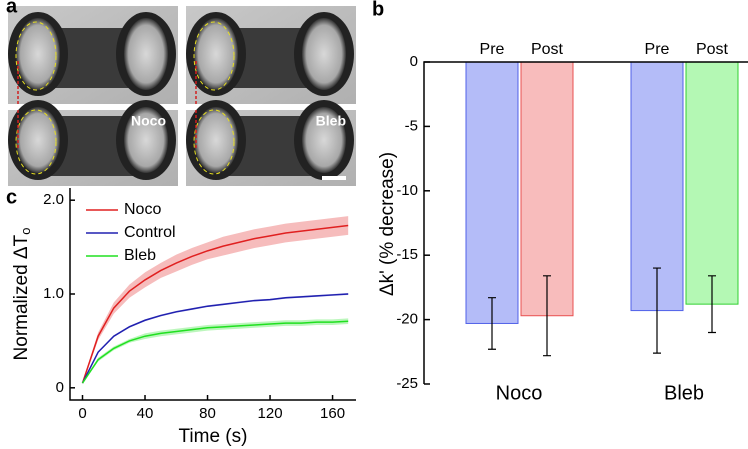 This screenshot has height=449, width=748. What do you see at coordinates (378, 10) in the screenshot?
I see `panel-label: b` at bounding box center [378, 10].